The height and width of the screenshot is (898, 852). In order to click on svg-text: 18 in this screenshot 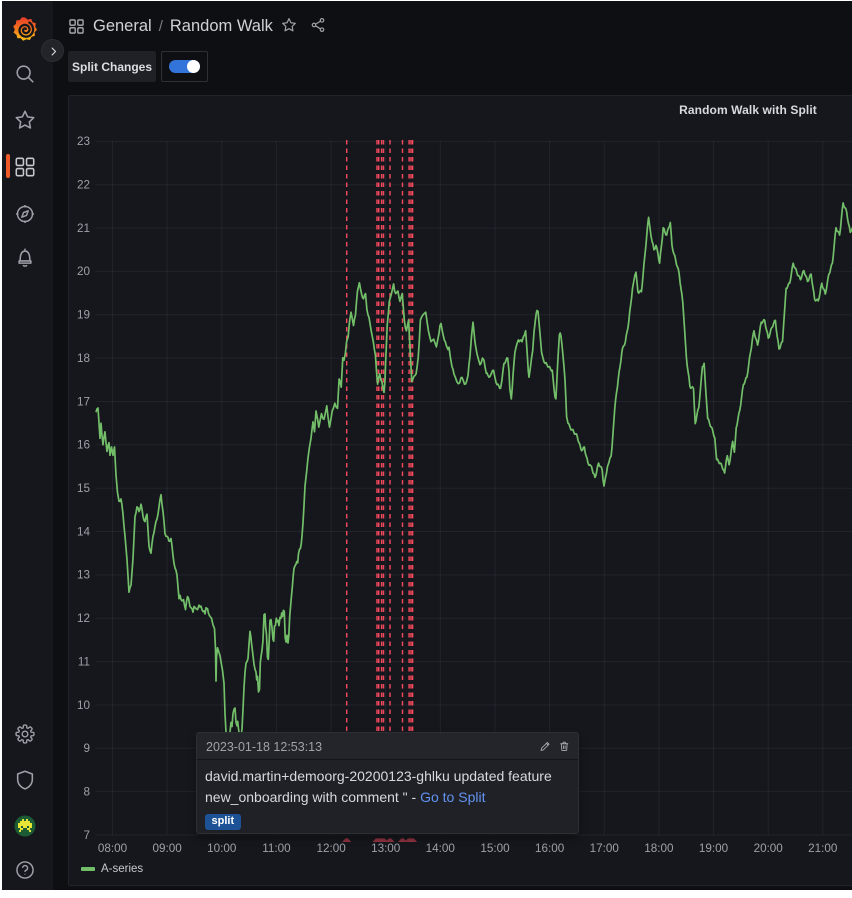, I will do `click(83, 358)`.